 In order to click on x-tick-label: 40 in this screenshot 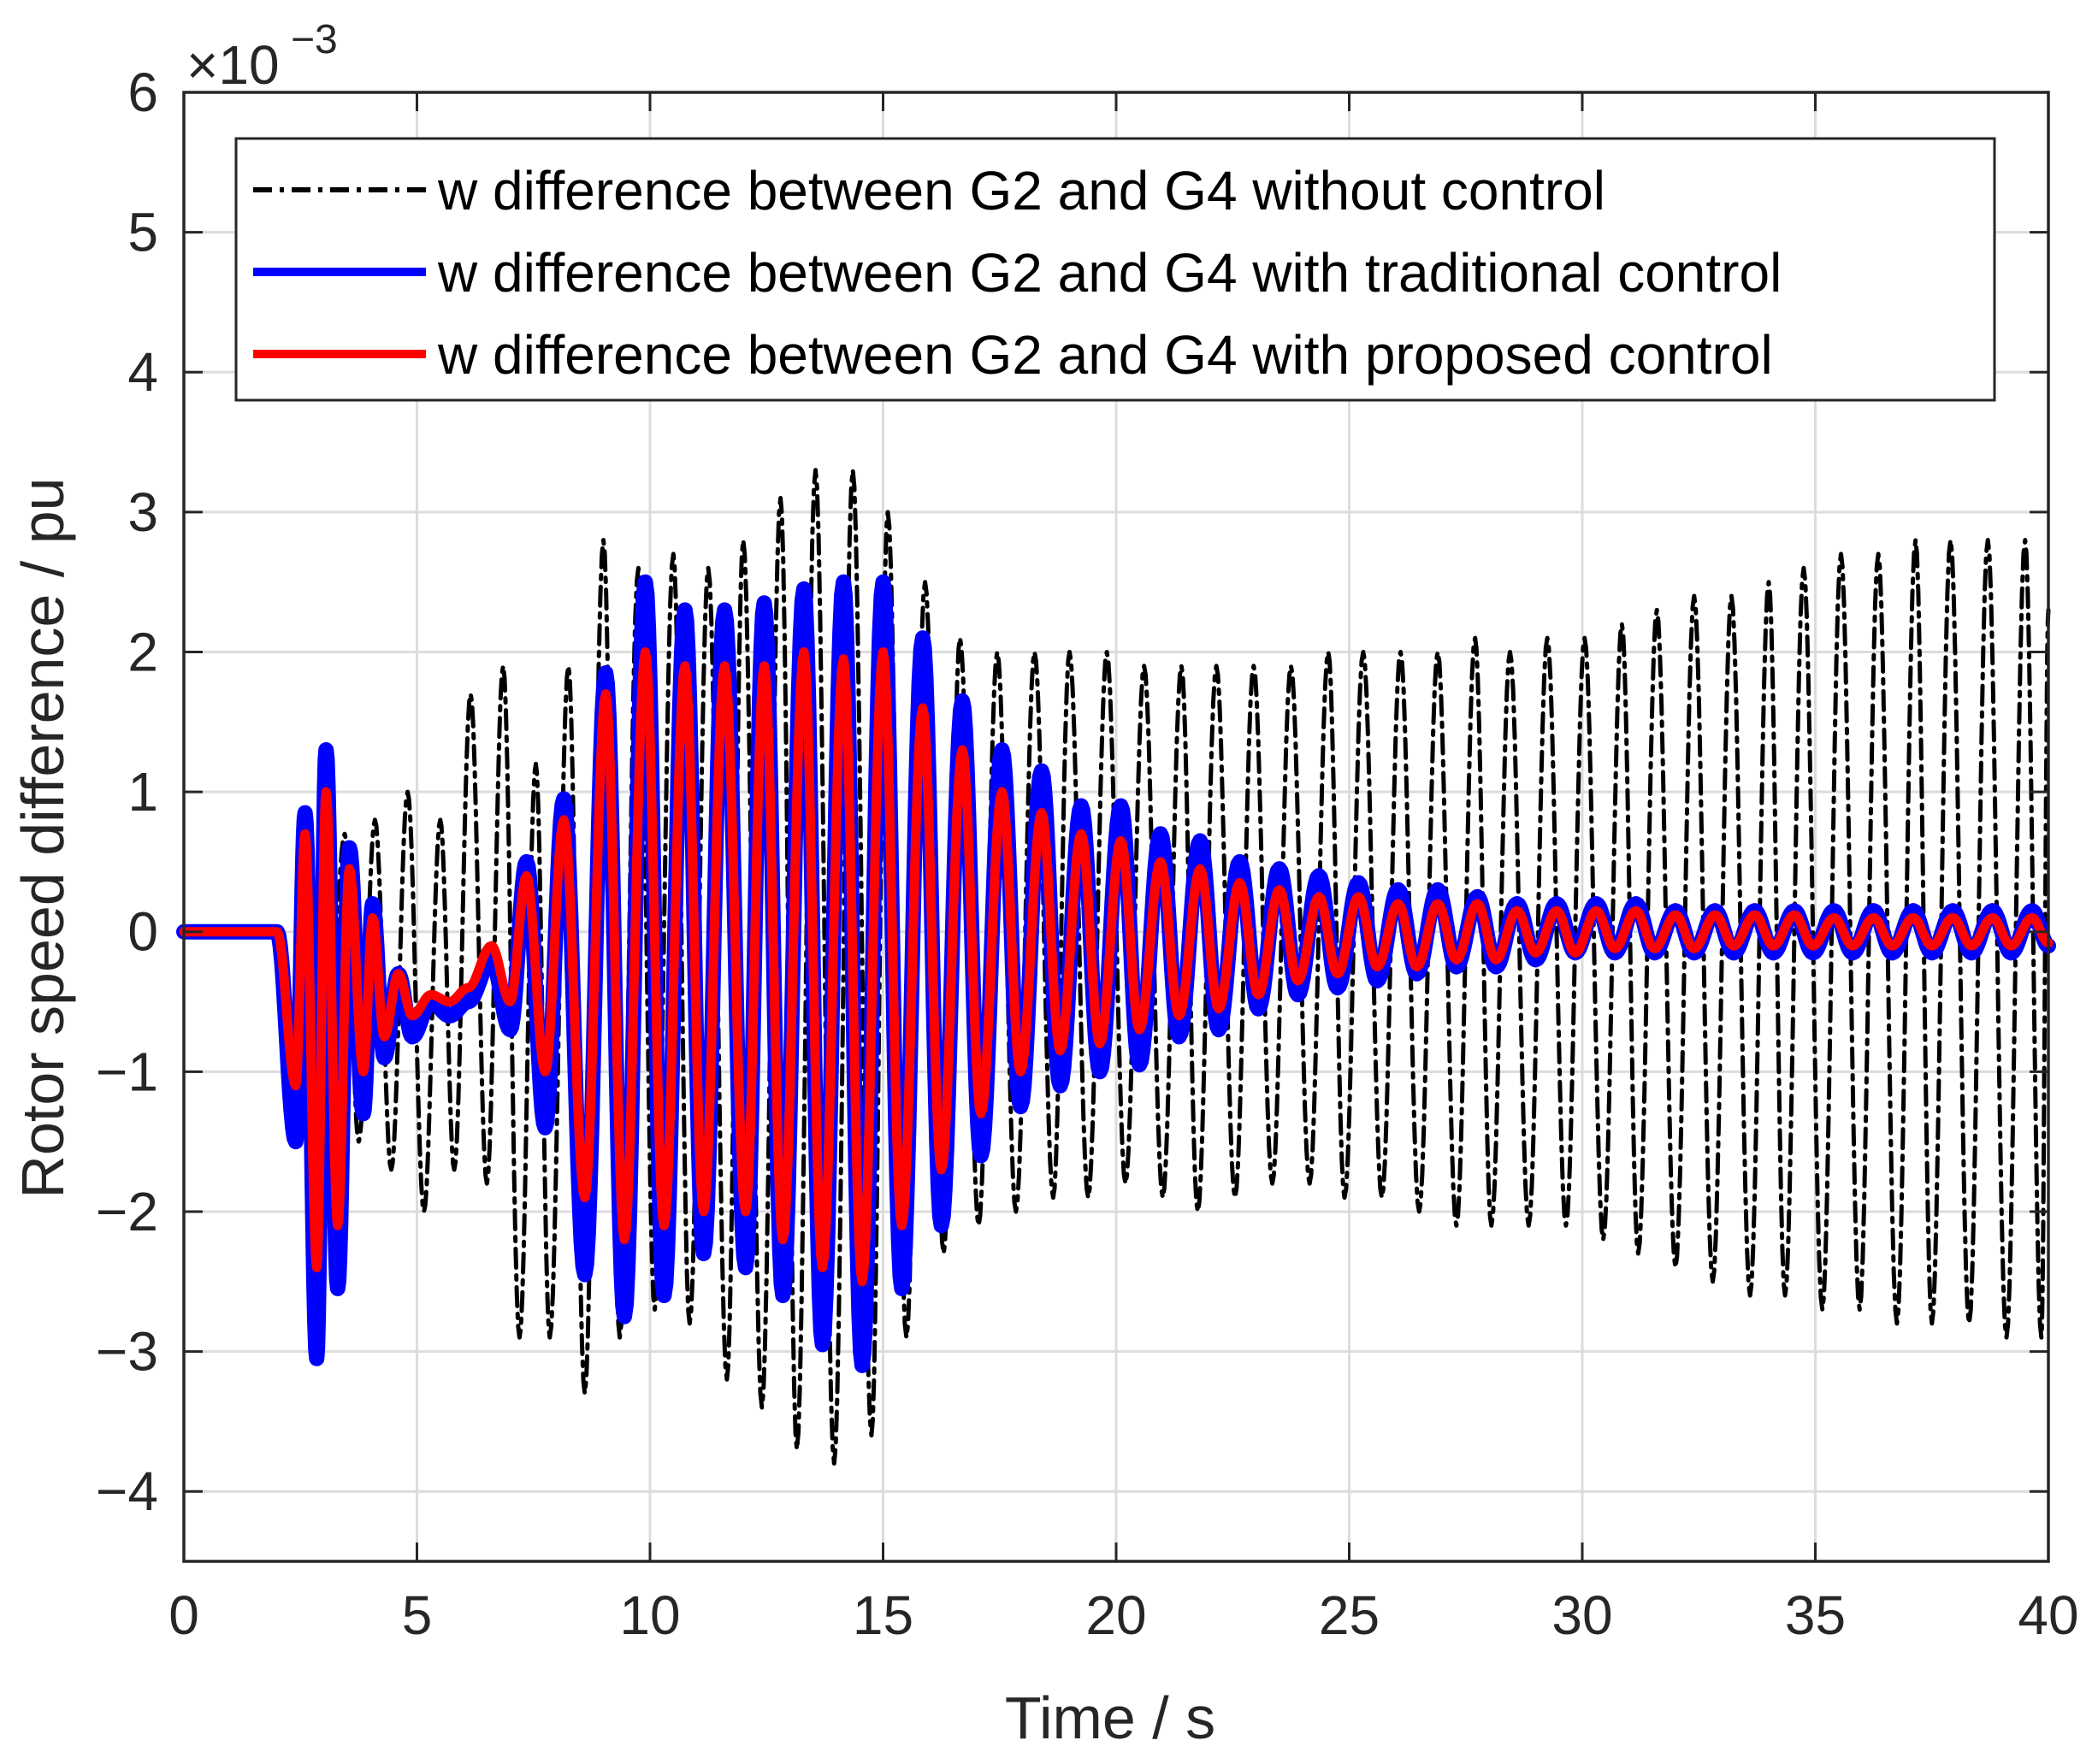, I will do `click(2048, 1615)`.